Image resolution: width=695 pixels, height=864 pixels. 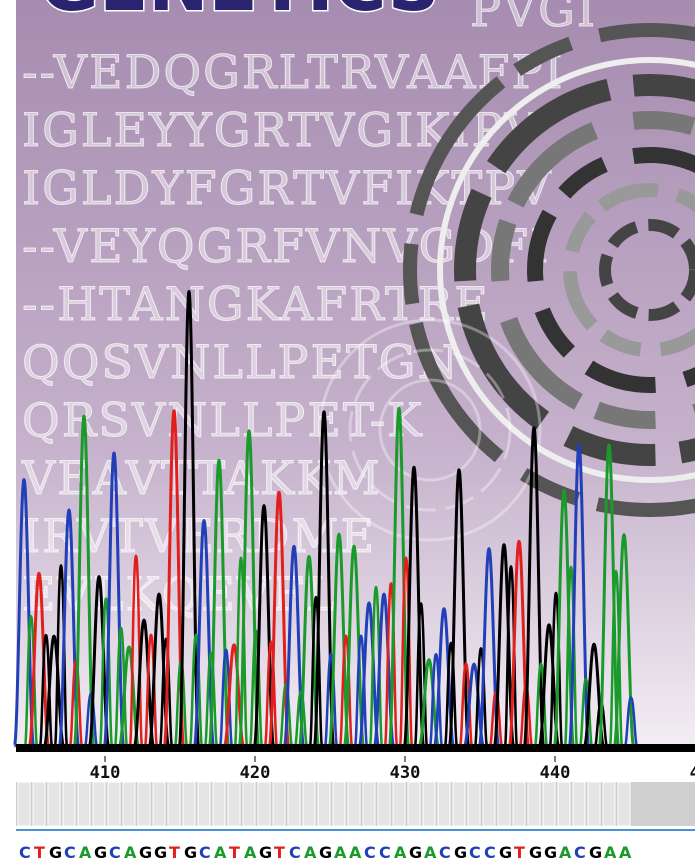 What do you see at coordinates (324, 804) in the screenshot?
I see `quality-bars` at bounding box center [324, 804].